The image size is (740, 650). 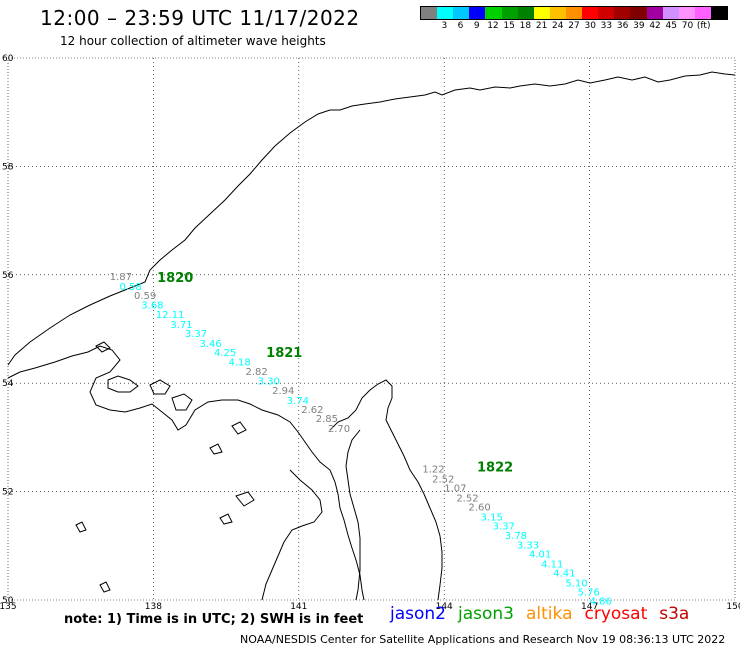 I want to click on color-scale-label: 27, so click(x=574, y=26).